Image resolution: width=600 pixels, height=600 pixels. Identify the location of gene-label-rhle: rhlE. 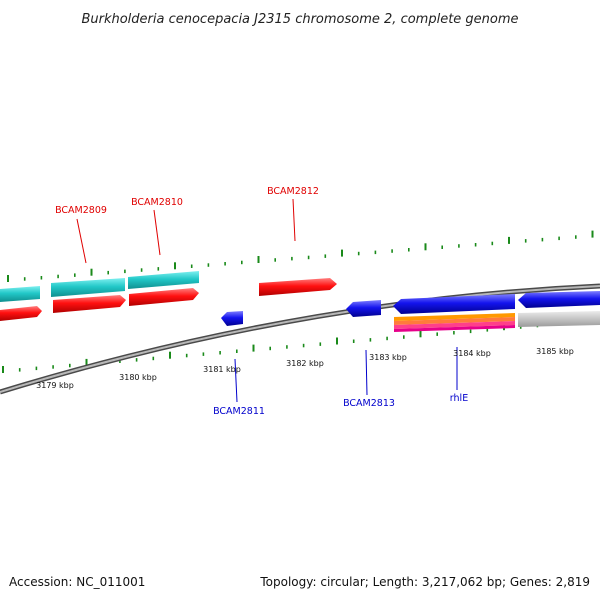
(459, 398).